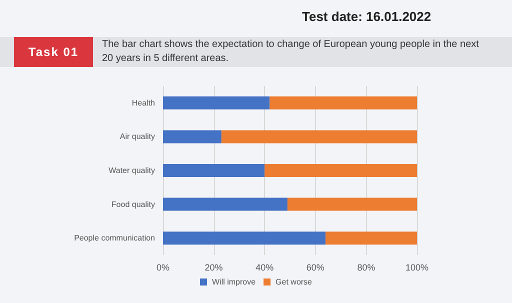  What do you see at coordinates (367, 16) in the screenshot?
I see `text: Test date: 16.01.2022` at bounding box center [367, 16].